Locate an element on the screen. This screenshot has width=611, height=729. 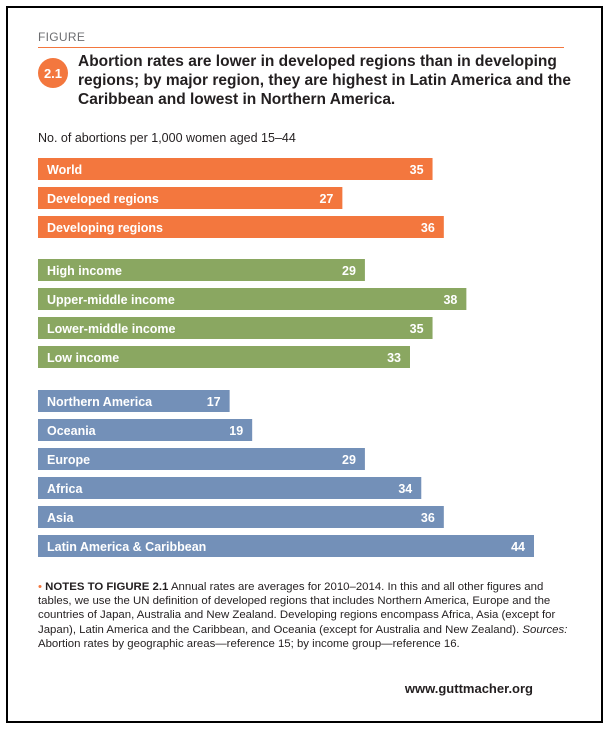
sources-label: Sources: is located at coordinates (545, 629).